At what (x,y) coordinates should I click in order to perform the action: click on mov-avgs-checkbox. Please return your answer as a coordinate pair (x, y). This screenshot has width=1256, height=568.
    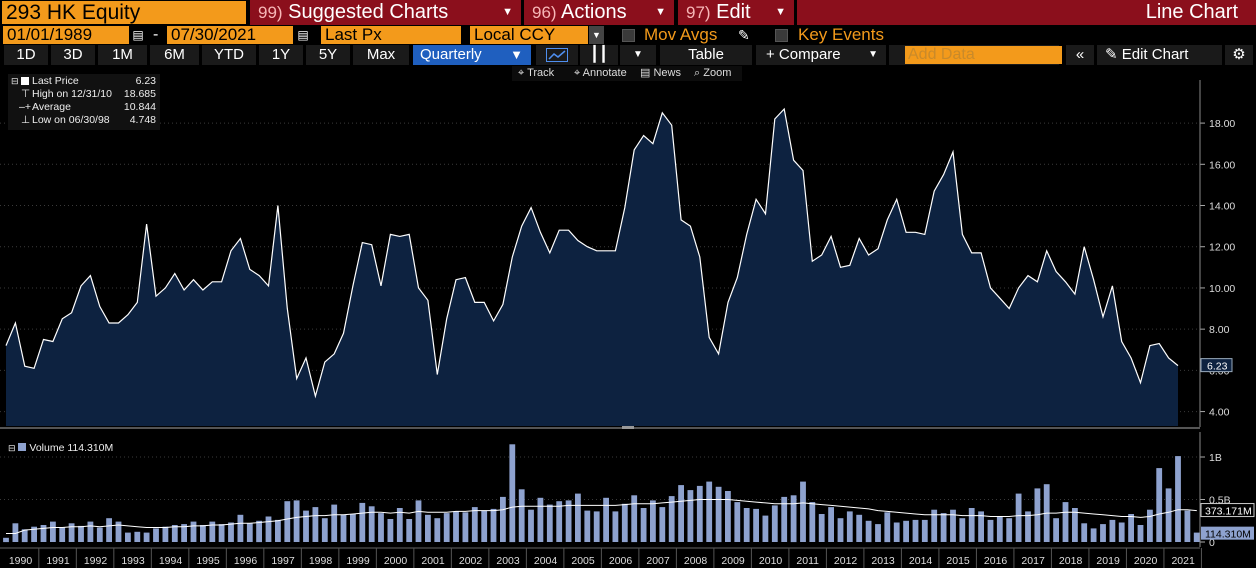
    Looking at the image, I should click on (628, 35).